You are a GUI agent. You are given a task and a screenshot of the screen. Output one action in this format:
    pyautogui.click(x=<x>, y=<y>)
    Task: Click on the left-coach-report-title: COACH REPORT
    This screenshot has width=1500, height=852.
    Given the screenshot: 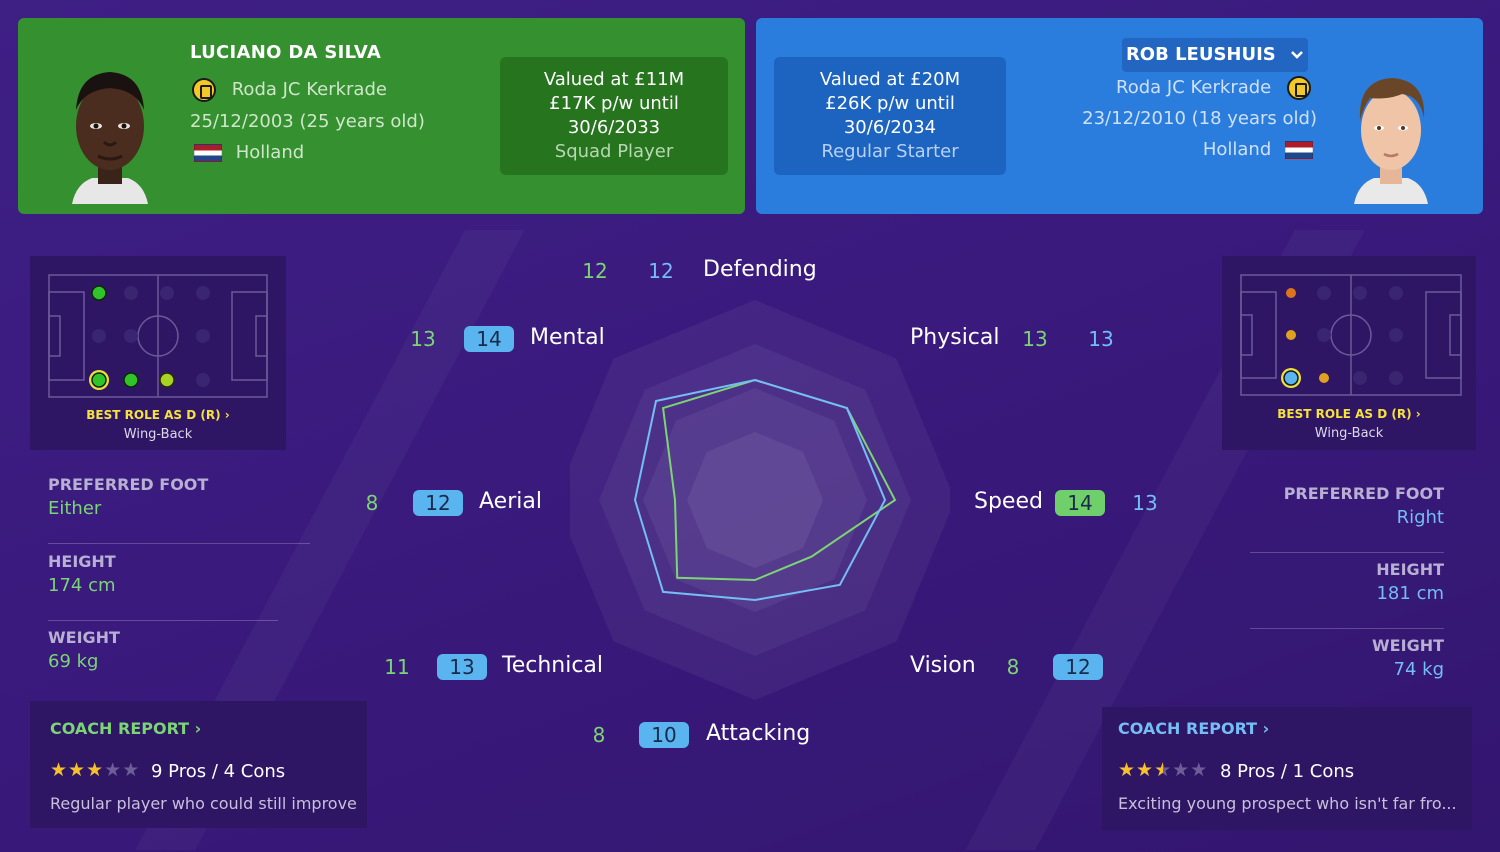 What is the action you would take?
    pyautogui.click(x=120, y=728)
    